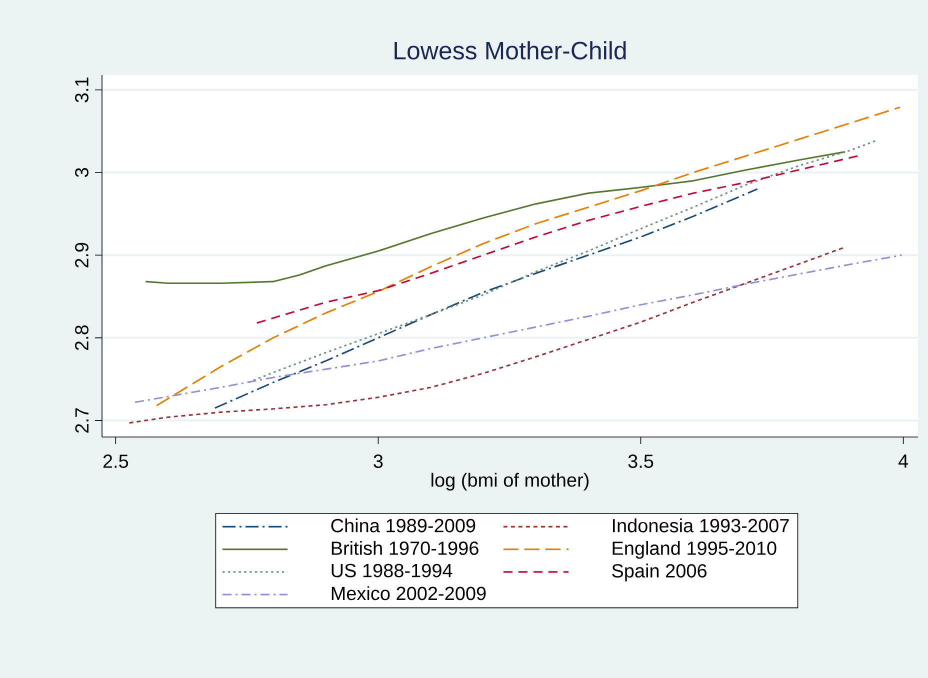 The image size is (928, 678). What do you see at coordinates (510, 50) in the screenshot?
I see `chart-title: Lowess Mother-Child` at bounding box center [510, 50].